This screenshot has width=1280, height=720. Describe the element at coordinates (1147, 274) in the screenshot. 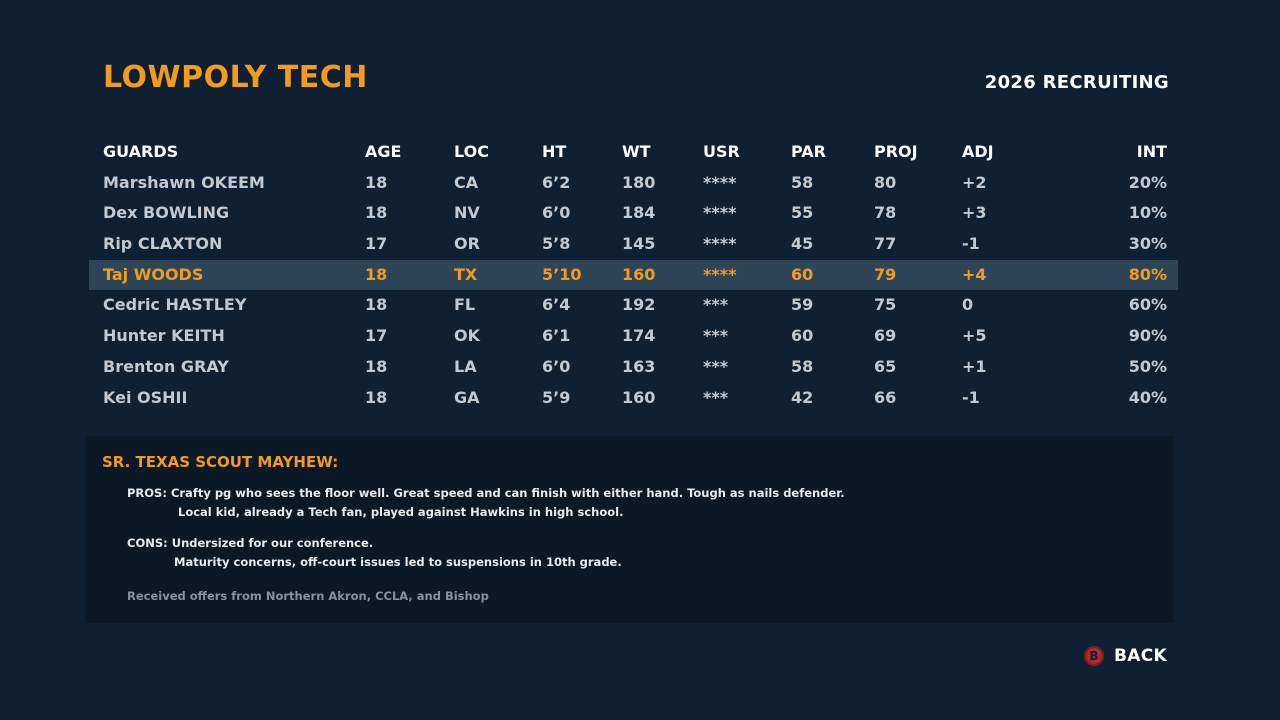

I see `player-int: 80%` at that location.